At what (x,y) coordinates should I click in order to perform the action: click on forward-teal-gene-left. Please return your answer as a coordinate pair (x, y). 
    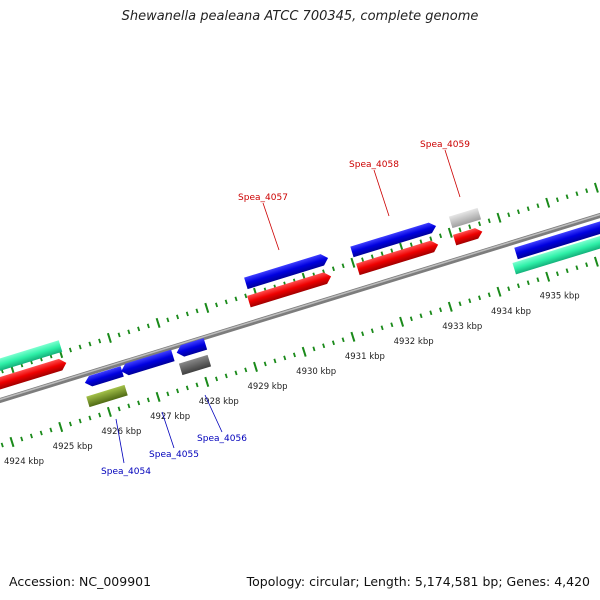
    Looking at the image, I should click on (31, 357).